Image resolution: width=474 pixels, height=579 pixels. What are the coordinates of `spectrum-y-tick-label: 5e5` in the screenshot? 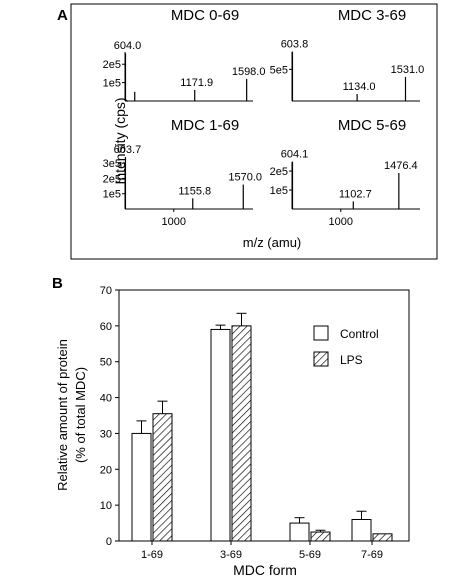 It's located at (279, 70).